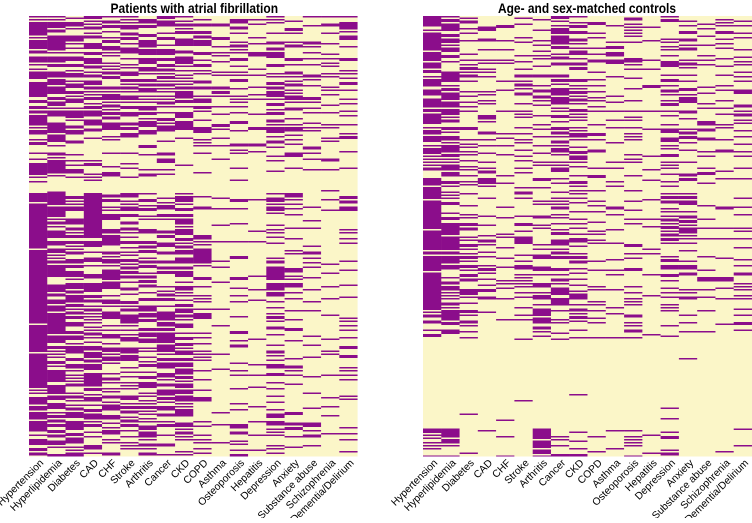 This screenshot has height=523, width=752. What do you see at coordinates (195, 8) in the screenshot?
I see `svg-text:Patients with atrial fibrillat: Patients with atrial fibrillation` at bounding box center [195, 8].